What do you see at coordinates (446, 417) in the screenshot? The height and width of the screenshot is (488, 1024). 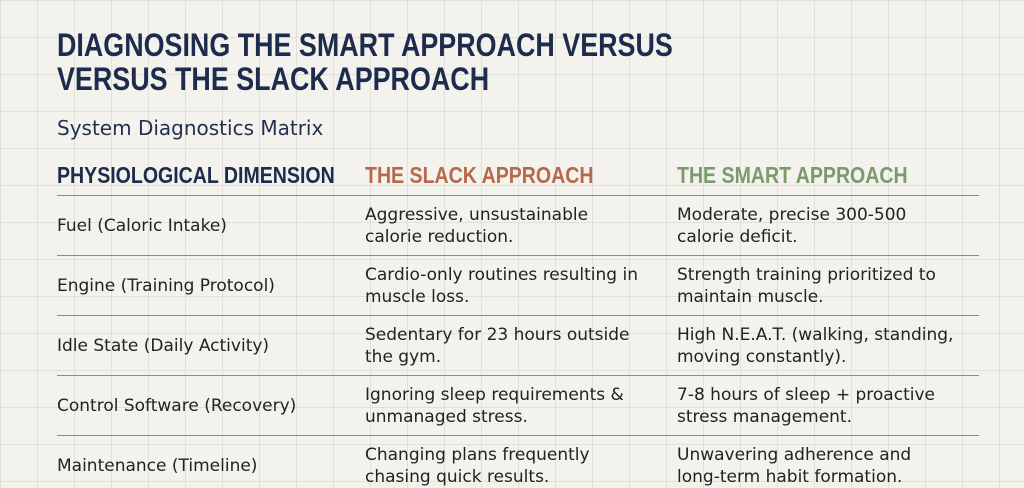 I see `cell-text: unmanaged stress.` at bounding box center [446, 417].